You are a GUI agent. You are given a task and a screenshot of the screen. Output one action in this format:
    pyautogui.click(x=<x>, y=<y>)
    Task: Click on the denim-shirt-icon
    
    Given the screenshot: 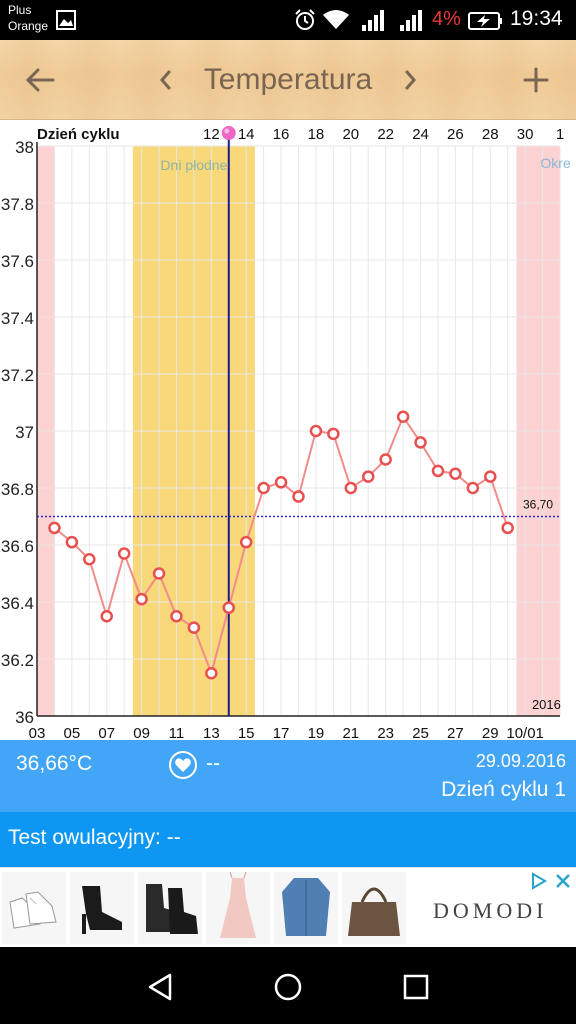 What is the action you would take?
    pyautogui.click(x=306, y=907)
    